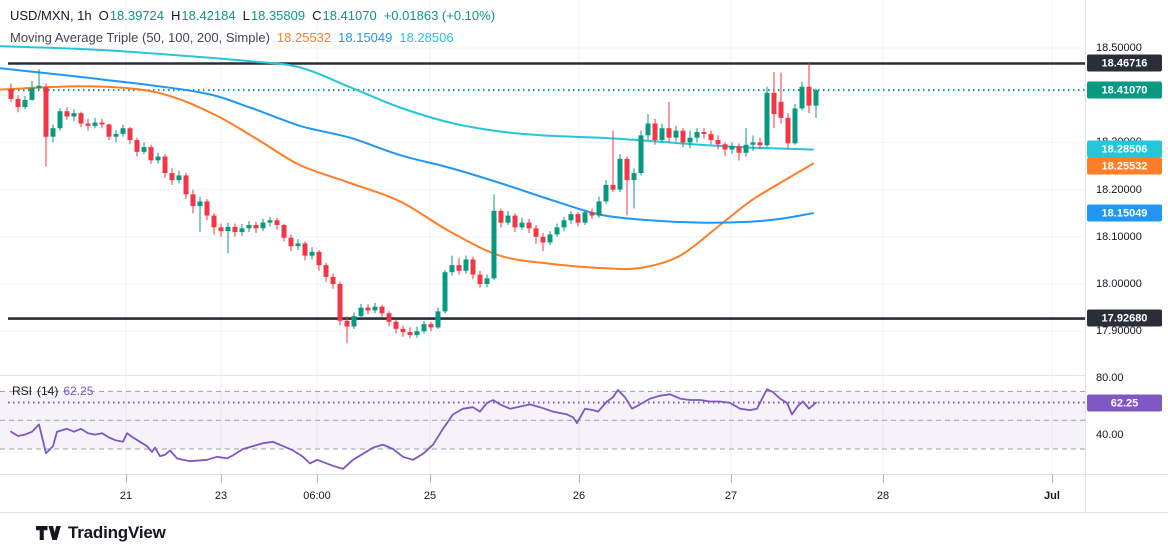 This screenshot has height=550, width=1168. Describe the element at coordinates (439, 15) in the screenshot. I see `change-value: +0.01863 (+0.10%)` at that location.